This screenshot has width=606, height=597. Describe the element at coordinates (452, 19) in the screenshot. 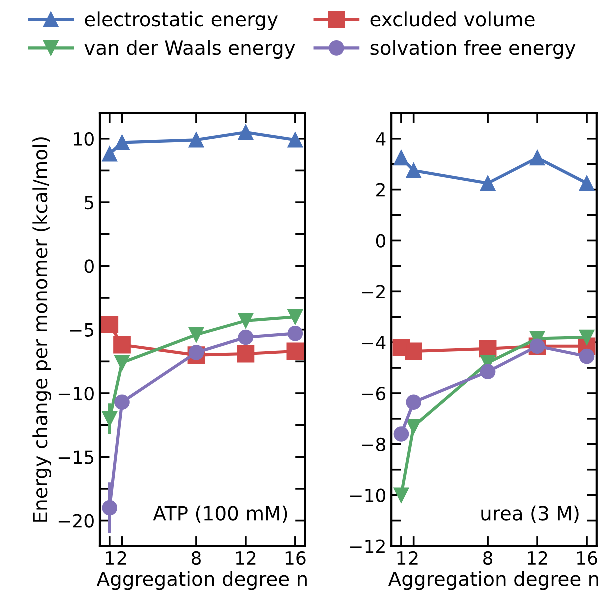

I see `legend-label: excluded volume` at that location.